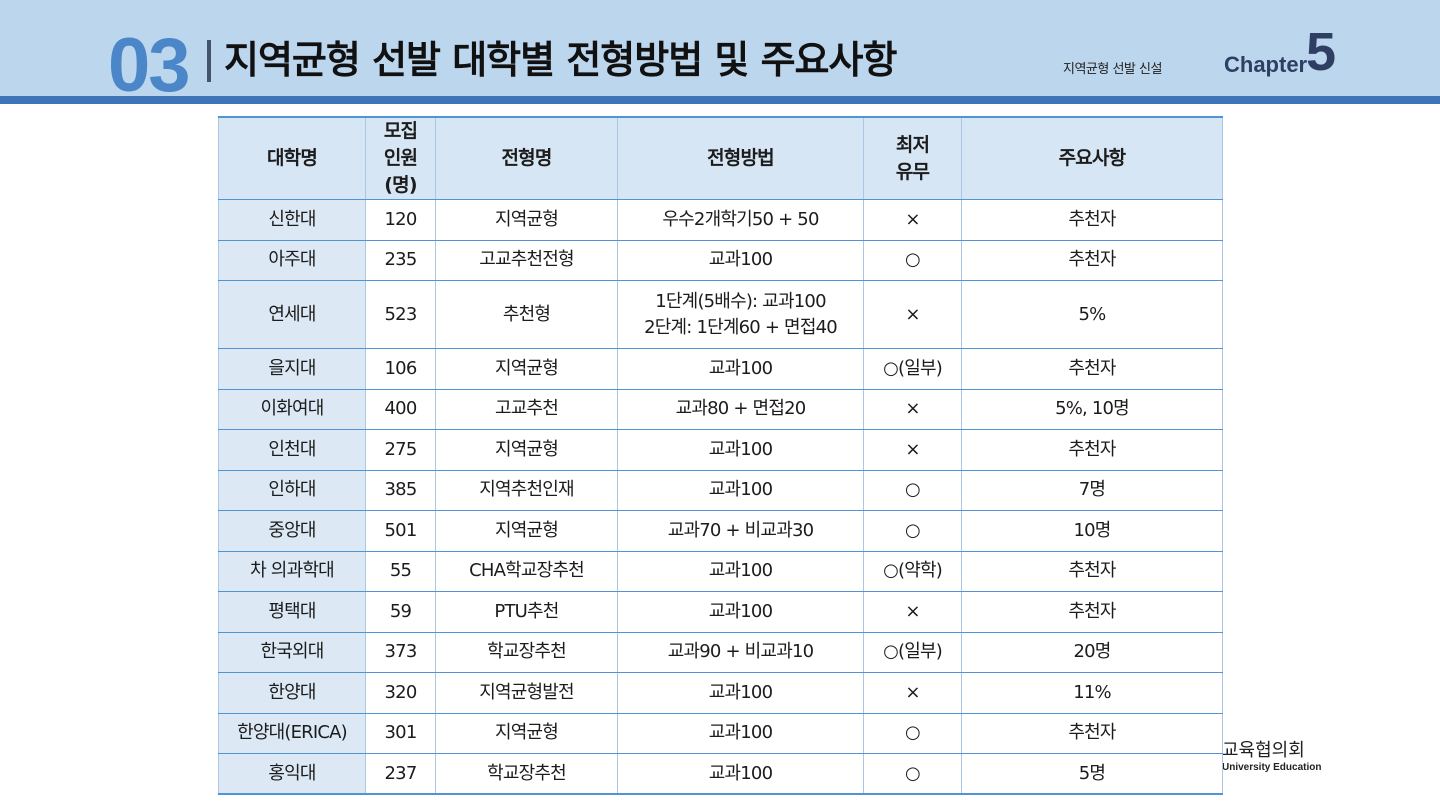 The height and width of the screenshot is (810, 1440). What do you see at coordinates (400, 260) in the screenshot?
I see `cell-quota: 235` at bounding box center [400, 260].